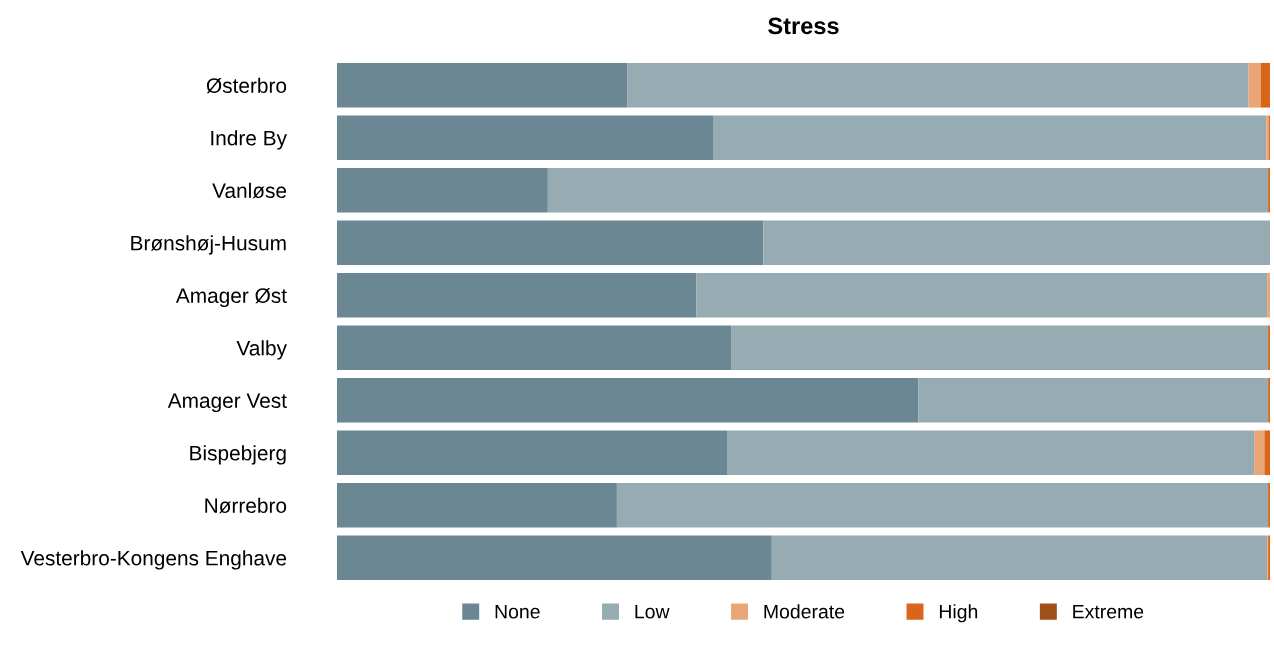 This screenshot has width=1274, height=659. Describe the element at coordinates (153, 560) in the screenshot. I see `y-tick-label: Vesterbro-Kongens Enghave` at that location.